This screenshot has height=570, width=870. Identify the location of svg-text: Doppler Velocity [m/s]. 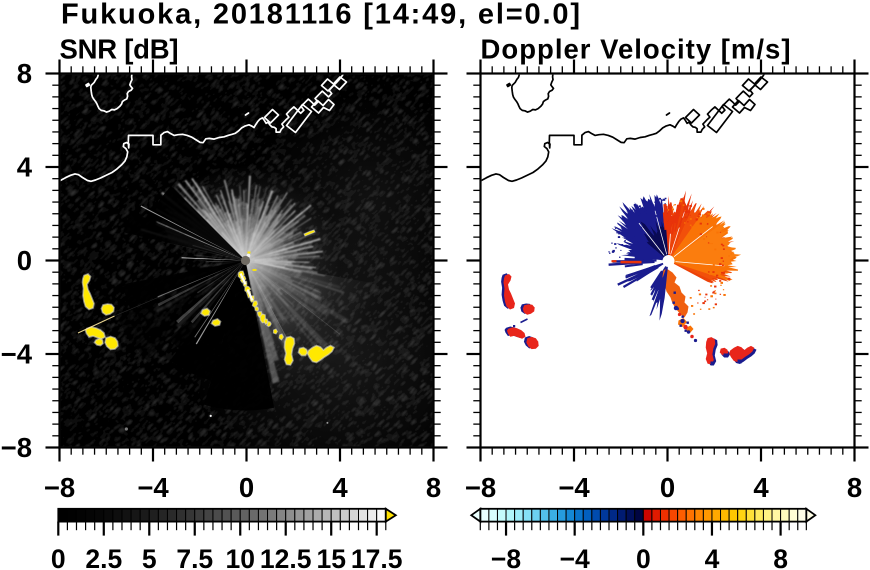
(636, 49).